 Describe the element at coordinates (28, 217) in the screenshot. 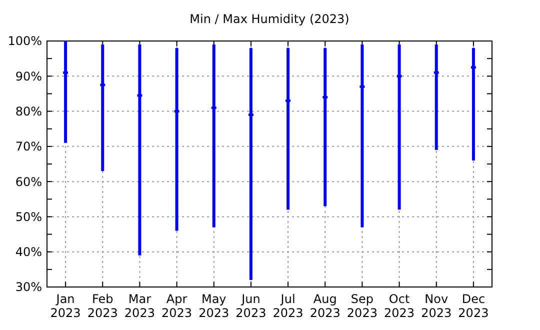

I see `y-tick-label: 50%` at that location.